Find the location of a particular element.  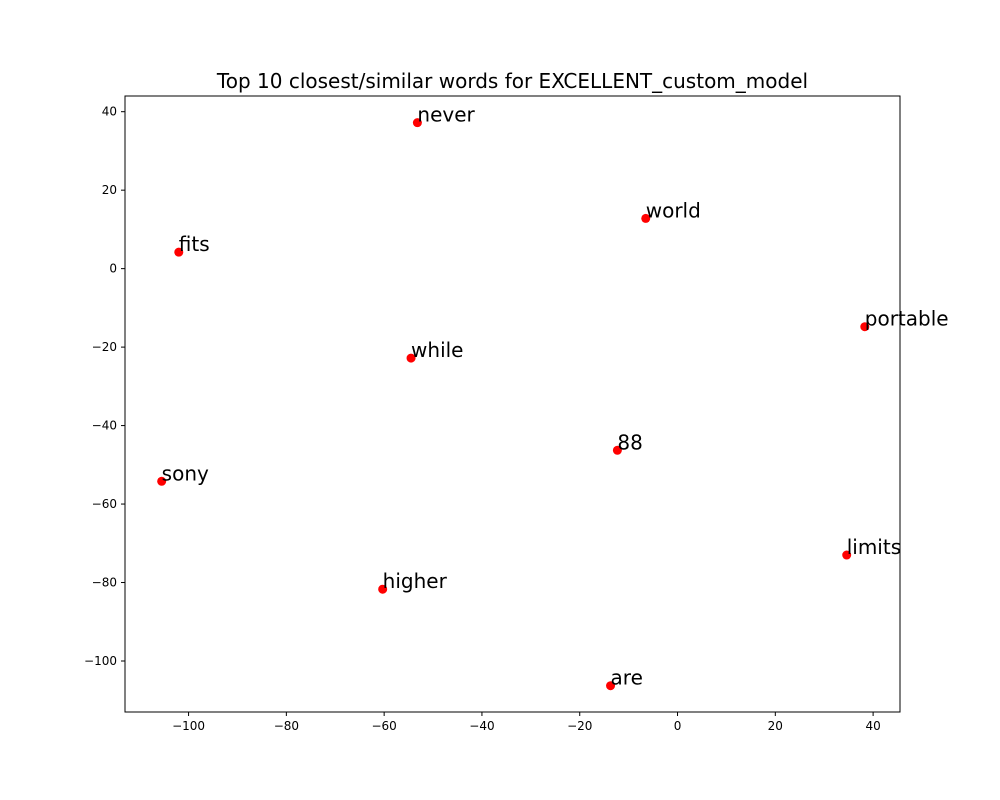

point-group: fits is located at coordinates (192, 244).